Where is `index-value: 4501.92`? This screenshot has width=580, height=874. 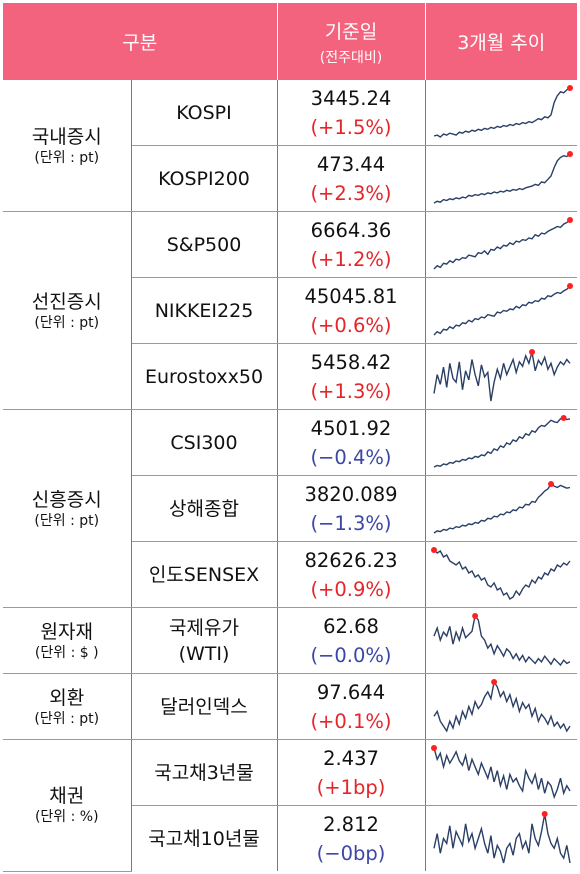 index-value: 4501.92 is located at coordinates (351, 428).